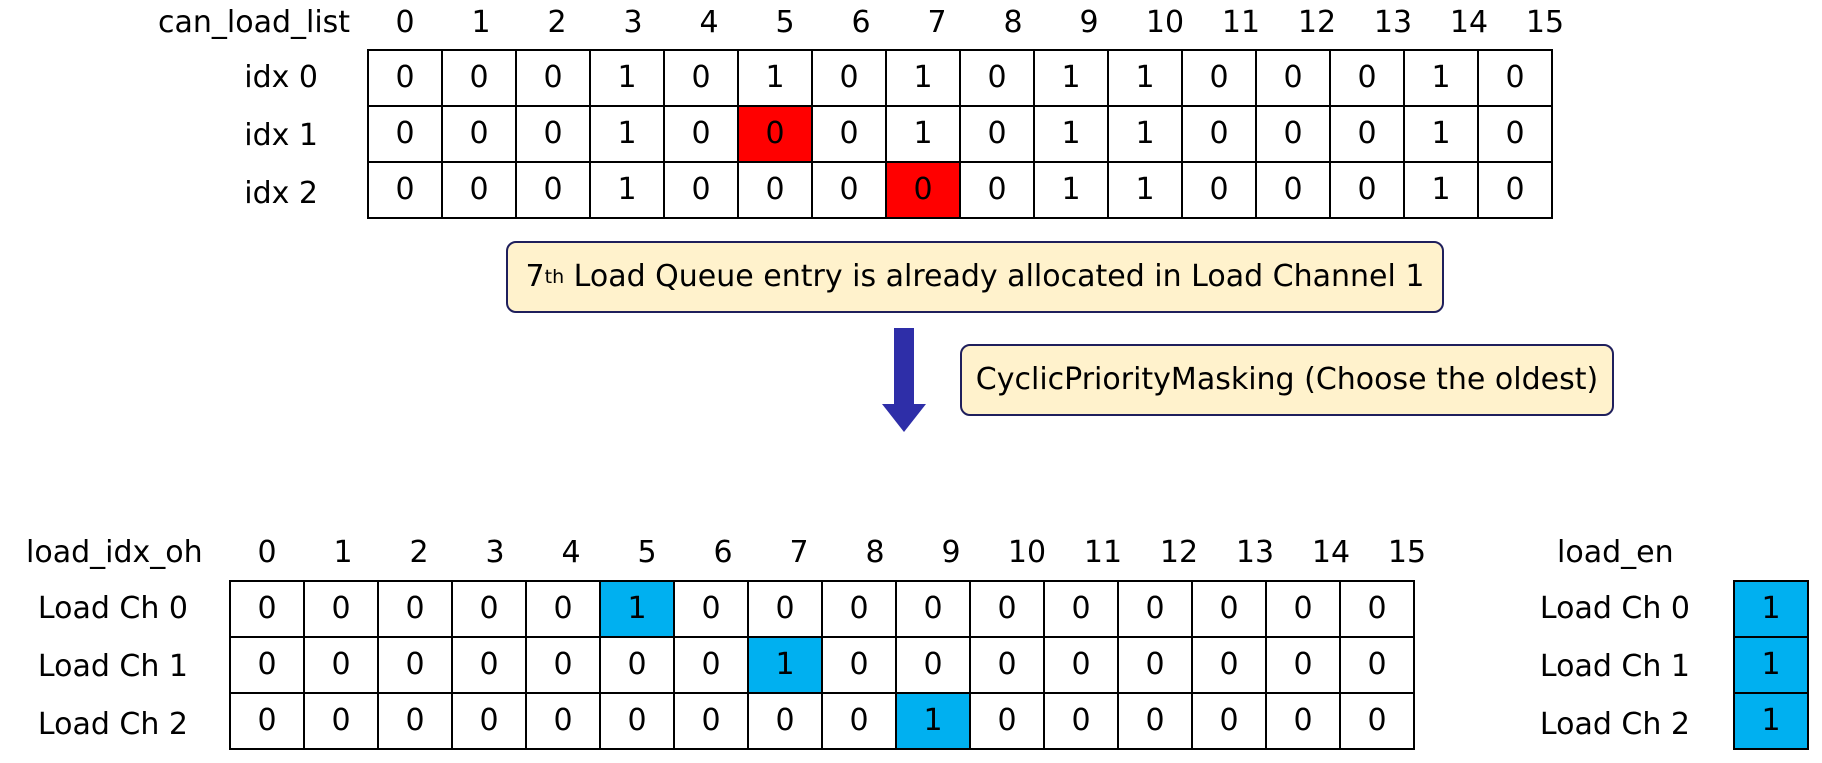 The image size is (1822, 763). Describe the element at coordinates (1241, 22) in the screenshot. I see `can-load-list-column-header: 11` at that location.